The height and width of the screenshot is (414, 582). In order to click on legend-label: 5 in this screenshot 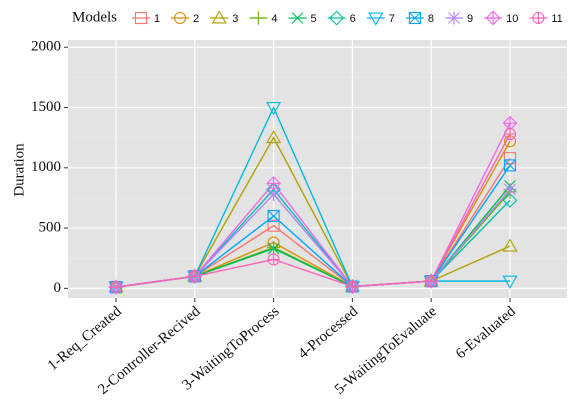, I will do `click(314, 19)`.